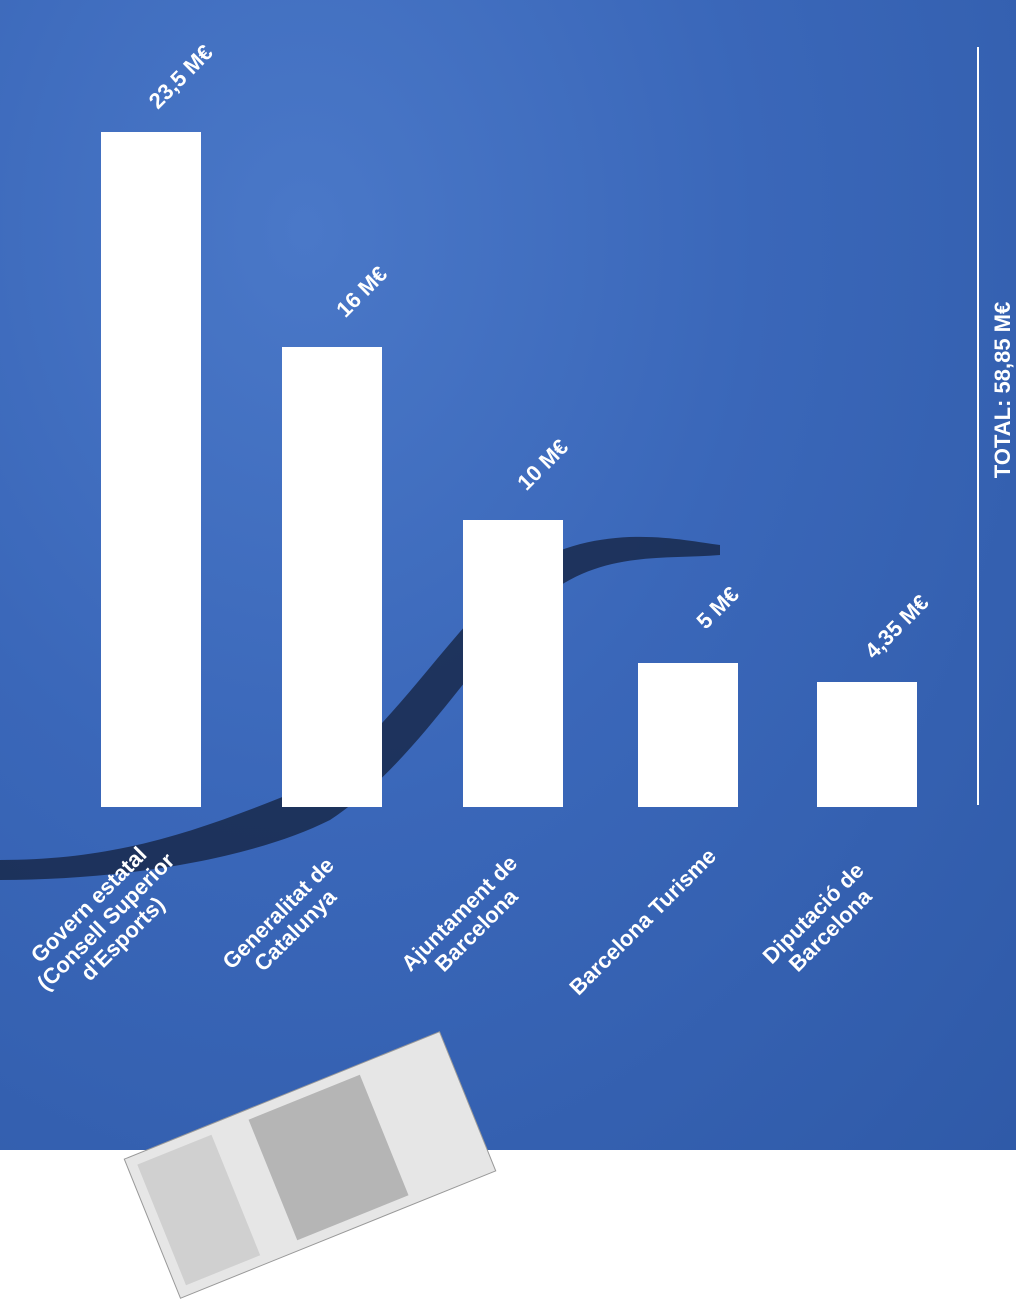 This screenshot has width=1016, height=1309. Describe the element at coordinates (310, 1165) in the screenshot. I see `banknote` at that location.